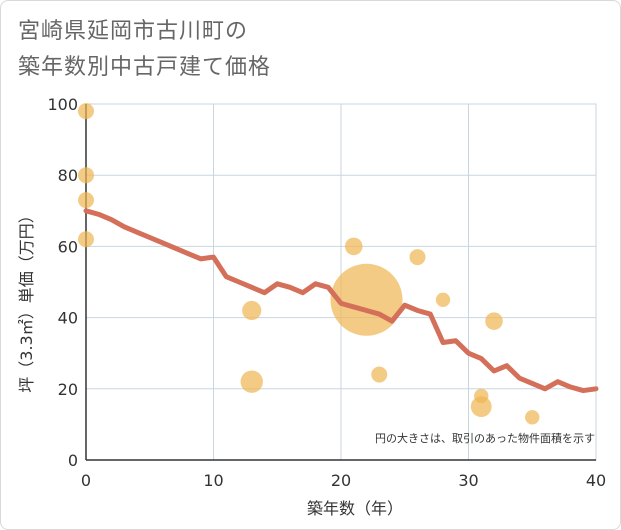  I want to click on x-tick-label: 10, so click(213, 480).